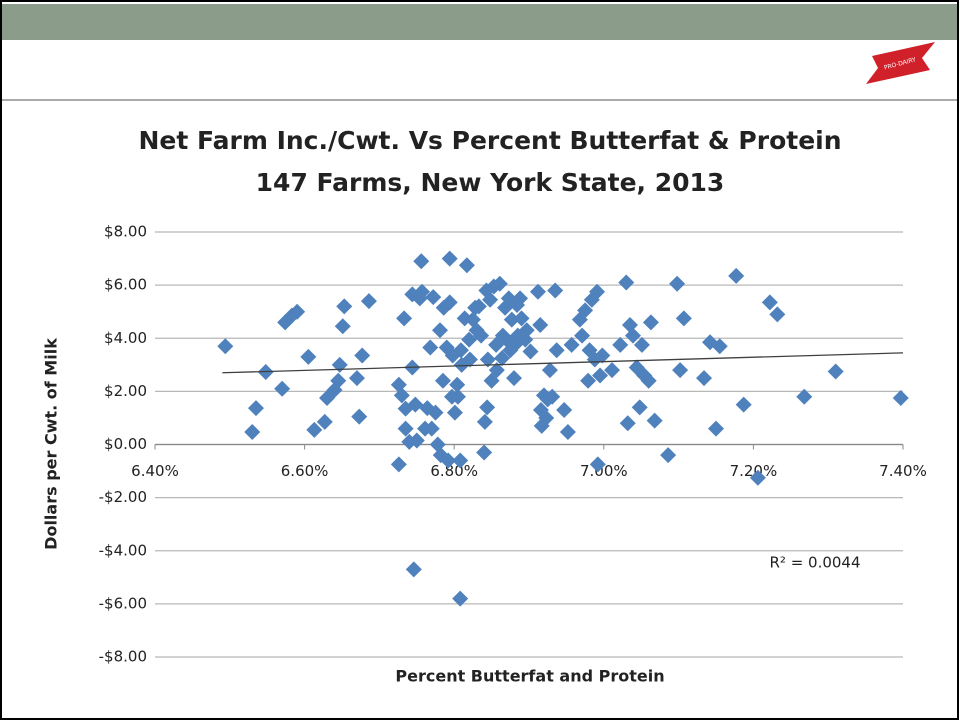 The height and width of the screenshot is (725, 960). Describe the element at coordinates (529, 676) in the screenshot. I see `x-axis-label: Percent Butterfat and Protein` at that location.